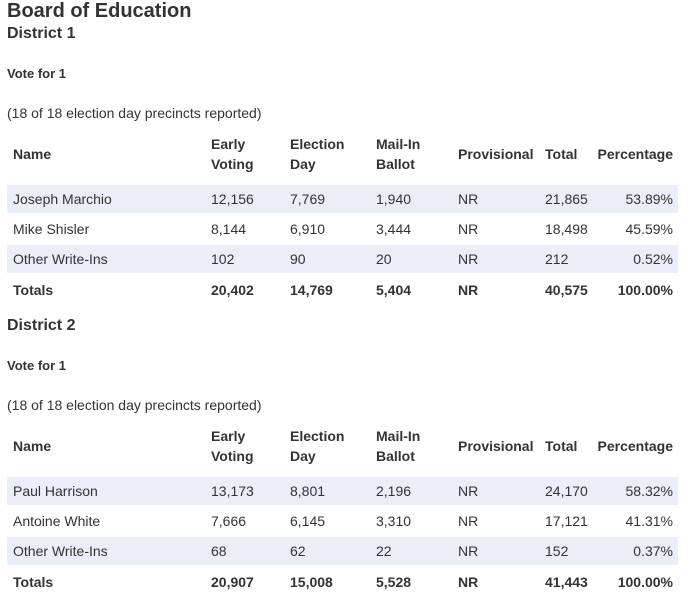 This screenshot has height=608, width=697. What do you see at coordinates (244, 228) in the screenshot?
I see `early-voting-count: 8,144` at bounding box center [244, 228].